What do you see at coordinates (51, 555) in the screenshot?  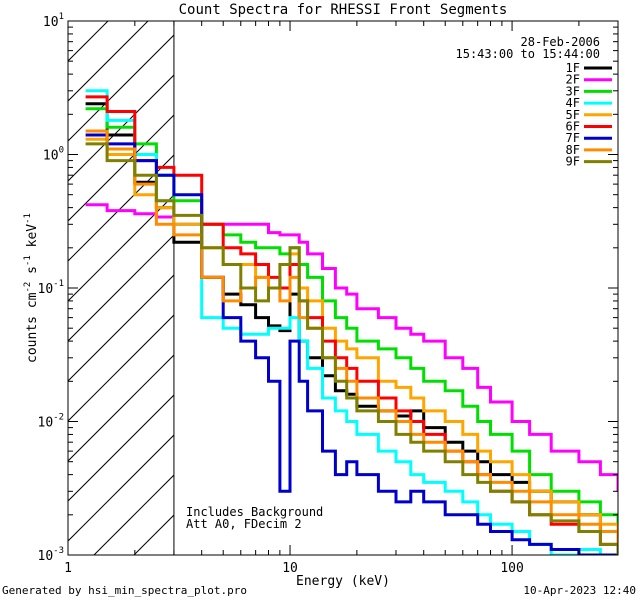 I see `y-tick-label: 10⁻³` at bounding box center [51, 555].